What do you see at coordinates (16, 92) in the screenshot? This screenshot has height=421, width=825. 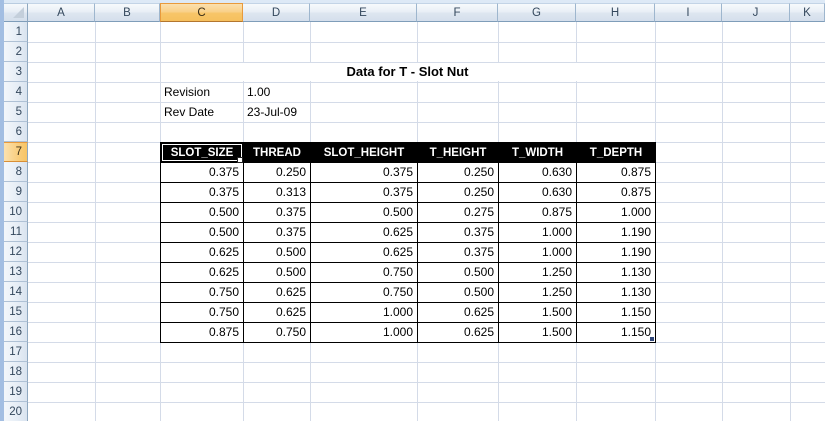 I see `row-header-4: 4` at bounding box center [16, 92].